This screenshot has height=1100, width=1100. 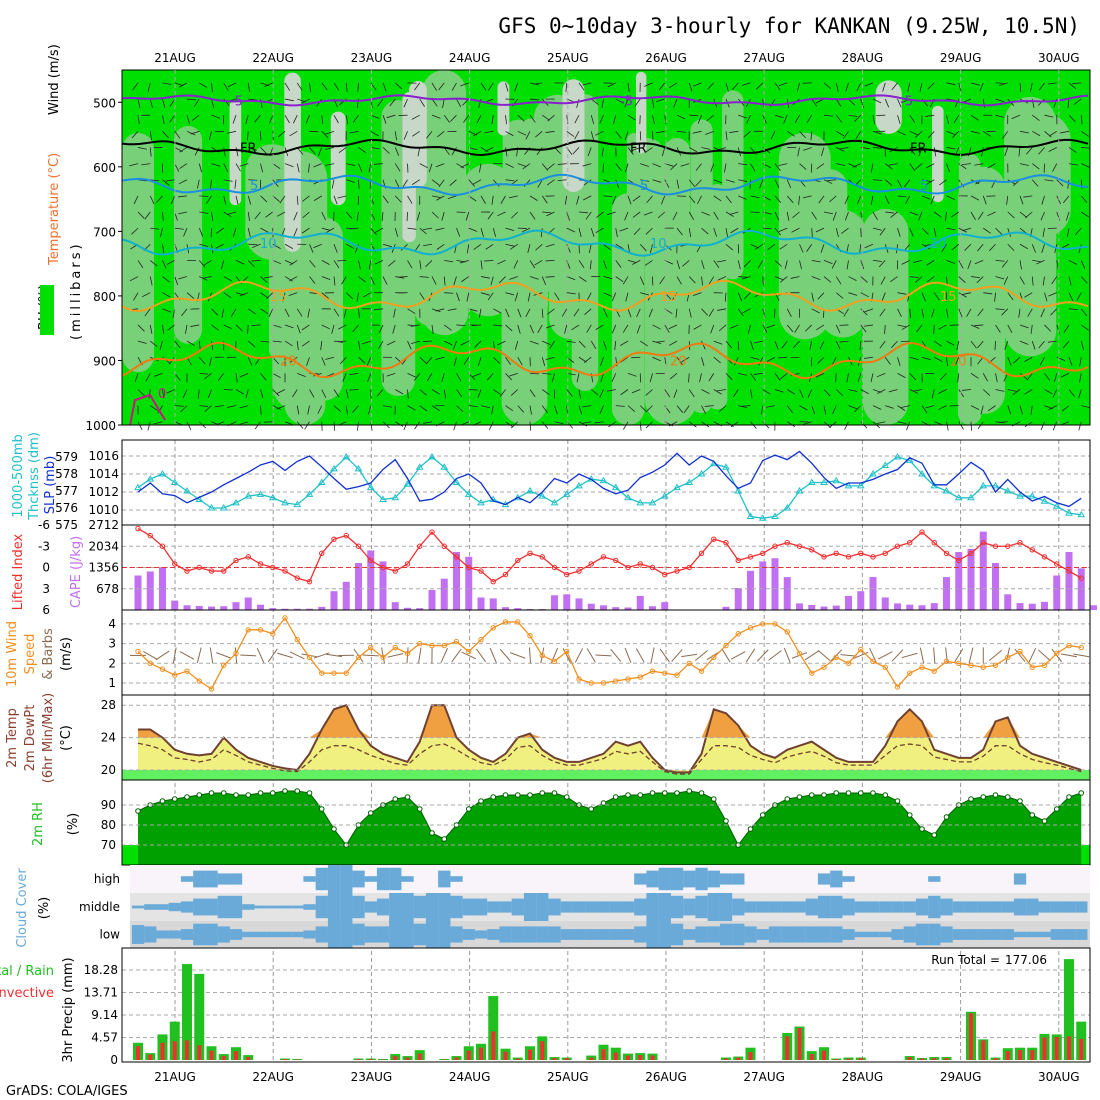 What do you see at coordinates (66, 738) in the screenshot?
I see `panel-axis-label: (°C)` at bounding box center [66, 738].